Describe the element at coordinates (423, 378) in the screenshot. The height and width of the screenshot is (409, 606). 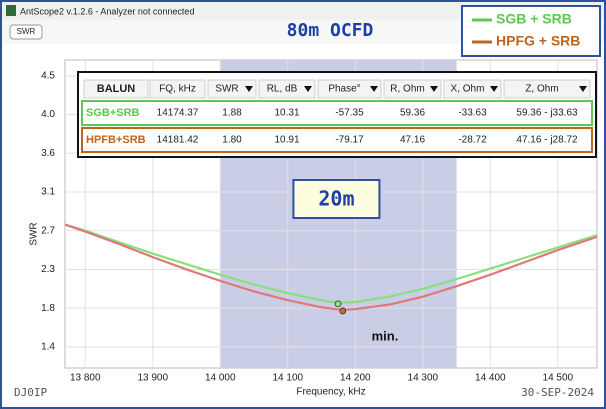
I see `x-tick-label: 14 300` at that location.